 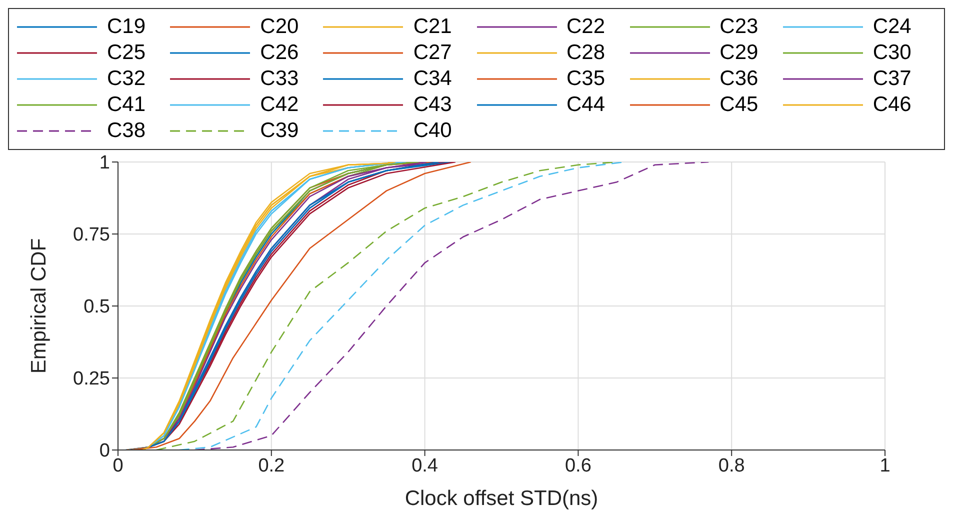 What do you see at coordinates (97, 307) in the screenshot?
I see `y-tick-label: 0.5` at bounding box center [97, 307].